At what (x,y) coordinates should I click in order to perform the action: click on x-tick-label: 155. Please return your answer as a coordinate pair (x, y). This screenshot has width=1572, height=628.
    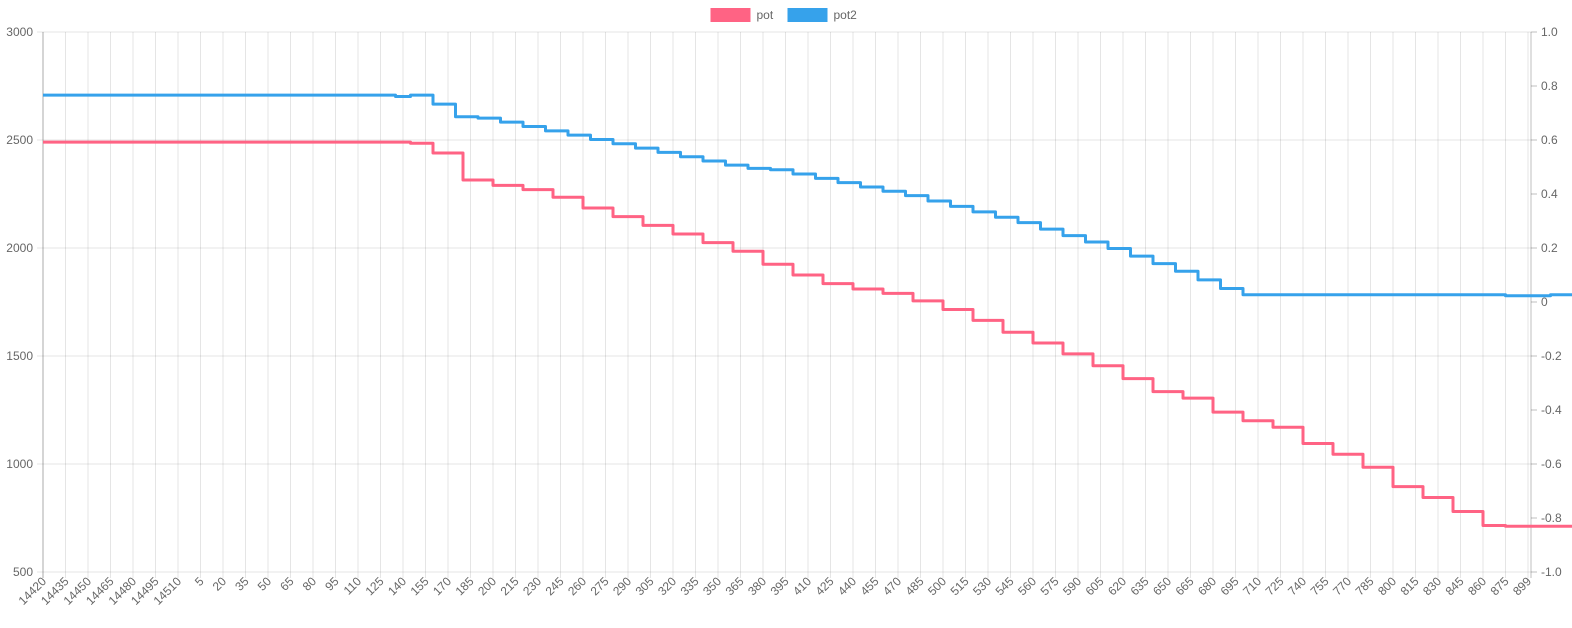
    Looking at the image, I should click on (420, 586).